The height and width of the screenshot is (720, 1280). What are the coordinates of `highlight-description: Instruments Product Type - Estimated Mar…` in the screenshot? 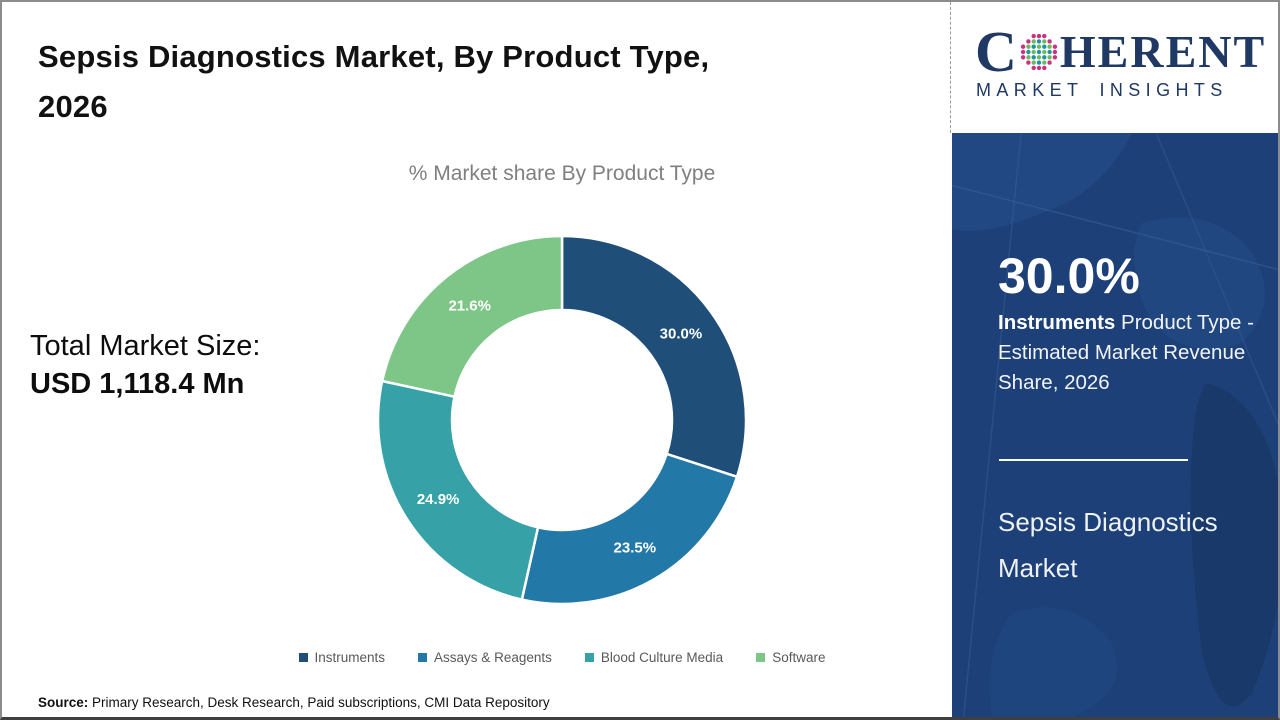 It's located at (1129, 353).